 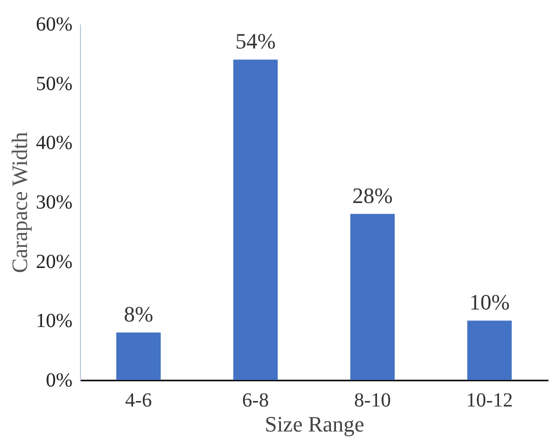 What do you see at coordinates (139, 314) in the screenshot?
I see `data-label: 8%` at bounding box center [139, 314].